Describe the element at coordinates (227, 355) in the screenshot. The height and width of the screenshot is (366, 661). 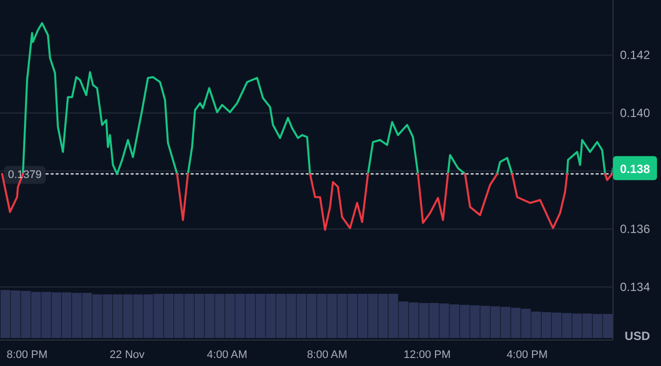
I see `x-tick-label: 4:00 AM` at that location.